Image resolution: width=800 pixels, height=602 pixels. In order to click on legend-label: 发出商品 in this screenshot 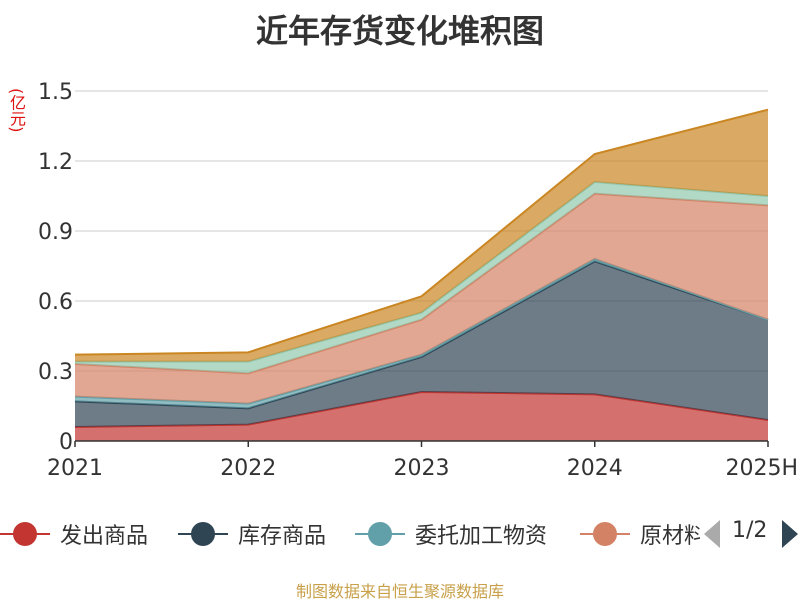, I will do `click(104, 536)`.